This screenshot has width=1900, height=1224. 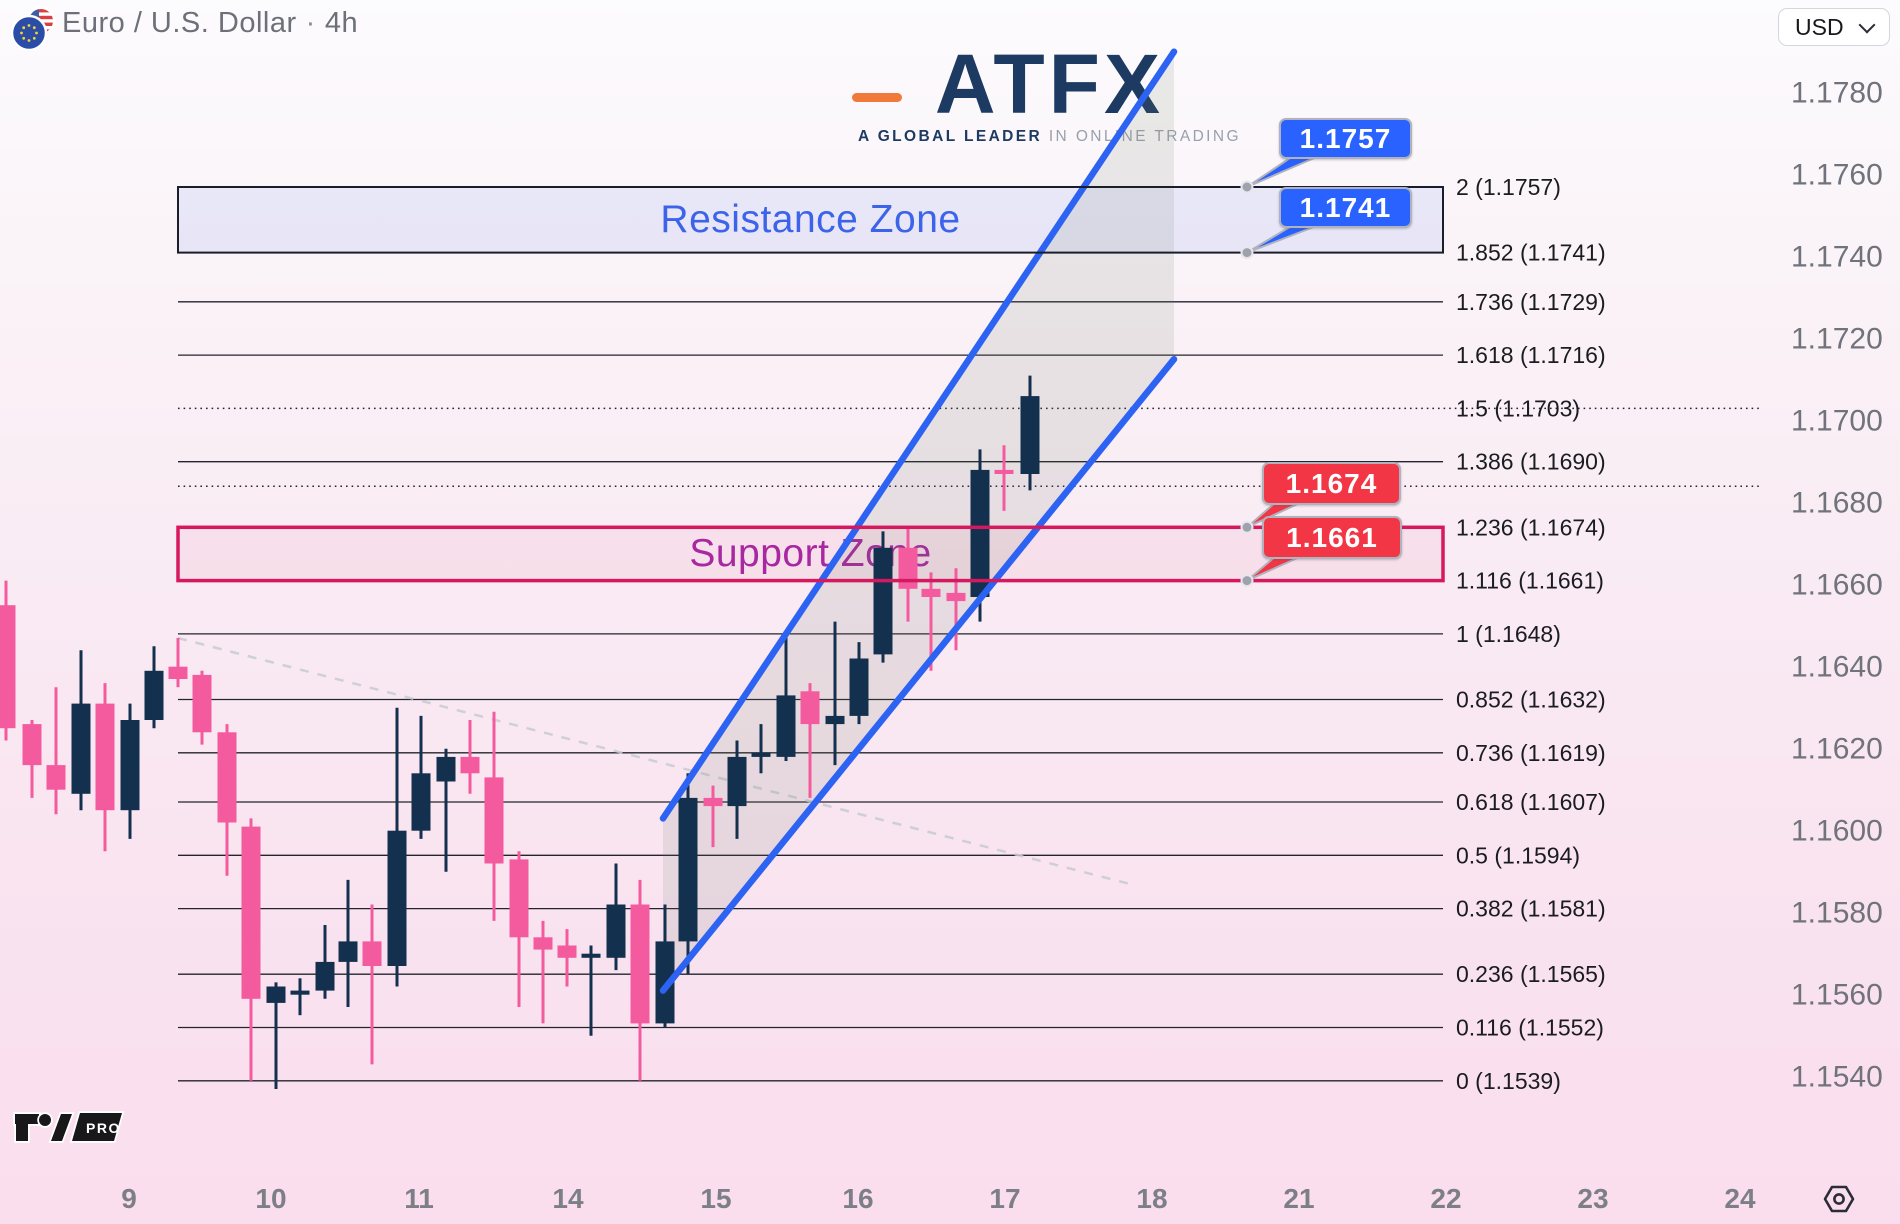 What do you see at coordinates (877, 97) in the screenshot?
I see `atfx-orange-bar` at bounding box center [877, 97].